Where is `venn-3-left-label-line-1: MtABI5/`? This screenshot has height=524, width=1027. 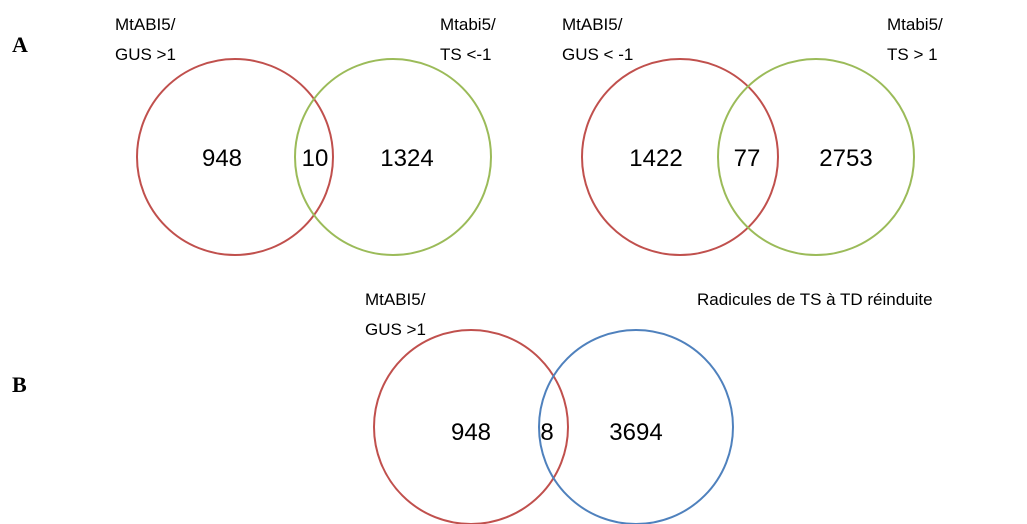 venn-3-left-label-line-1: MtABI5/ is located at coordinates (395, 299).